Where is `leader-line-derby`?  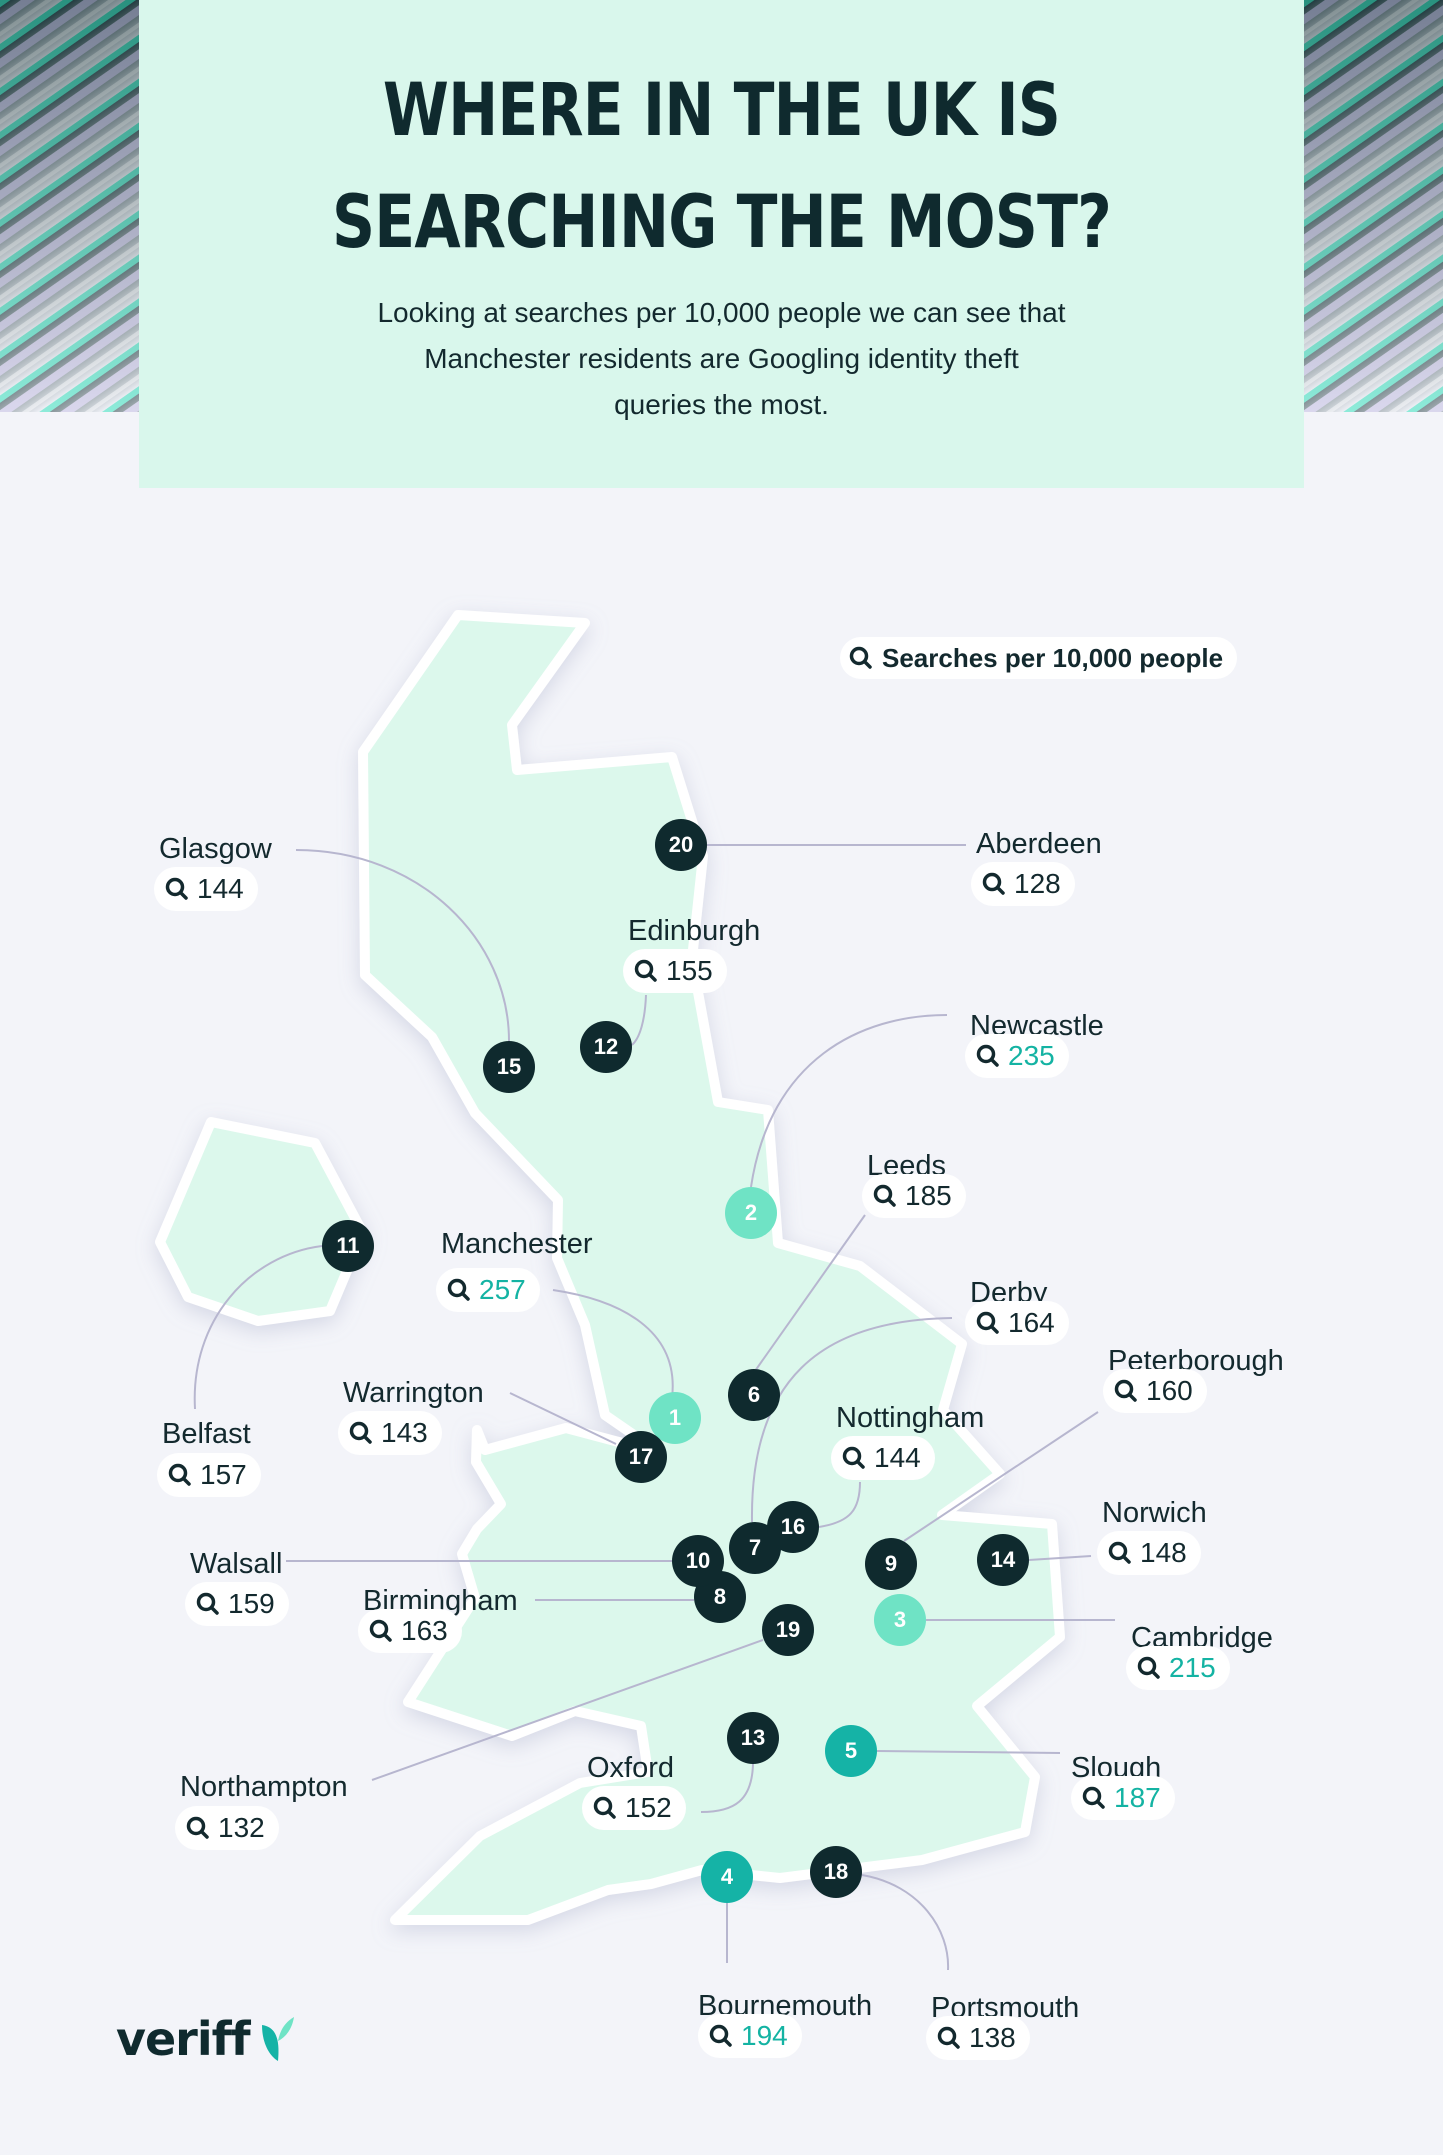
leader-line-derby is located at coordinates (851, 1420).